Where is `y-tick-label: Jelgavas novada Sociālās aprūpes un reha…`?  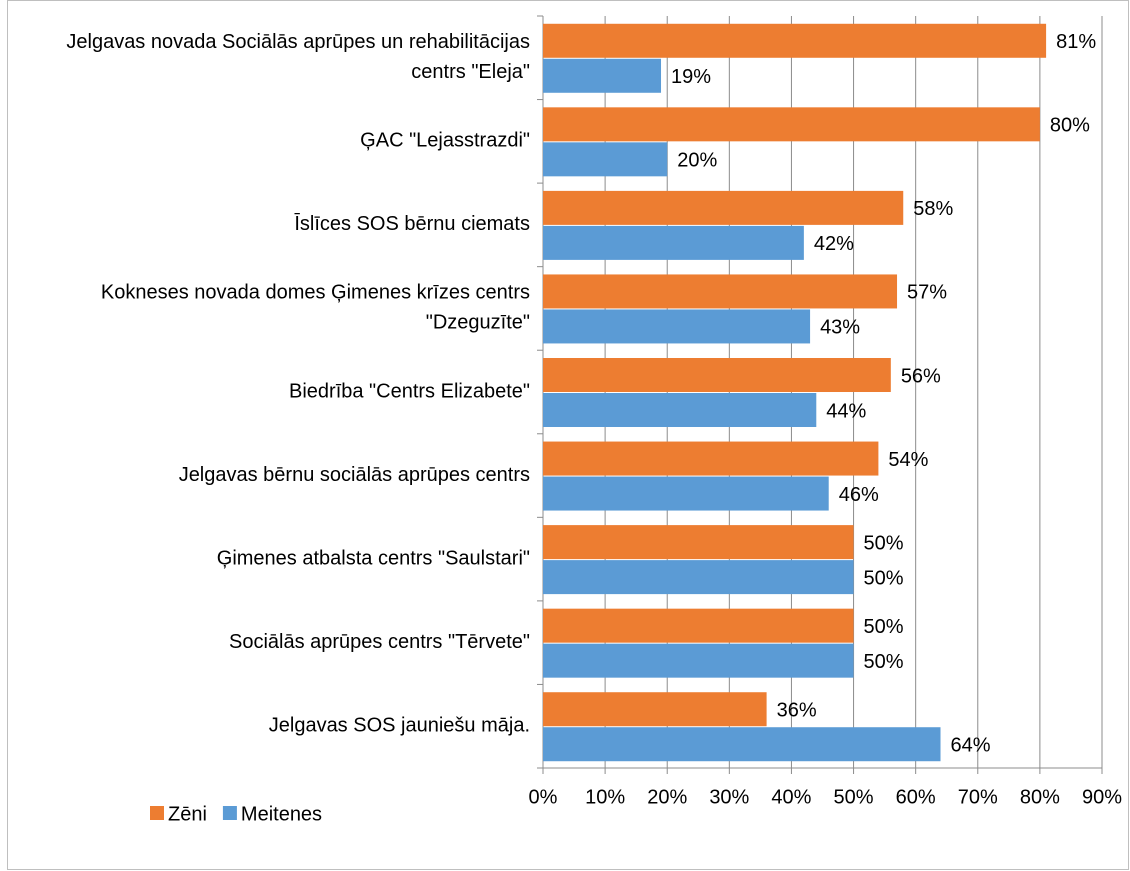
y-tick-label: Jelgavas novada Sociālās aprūpes un reha… is located at coordinates (298, 57).